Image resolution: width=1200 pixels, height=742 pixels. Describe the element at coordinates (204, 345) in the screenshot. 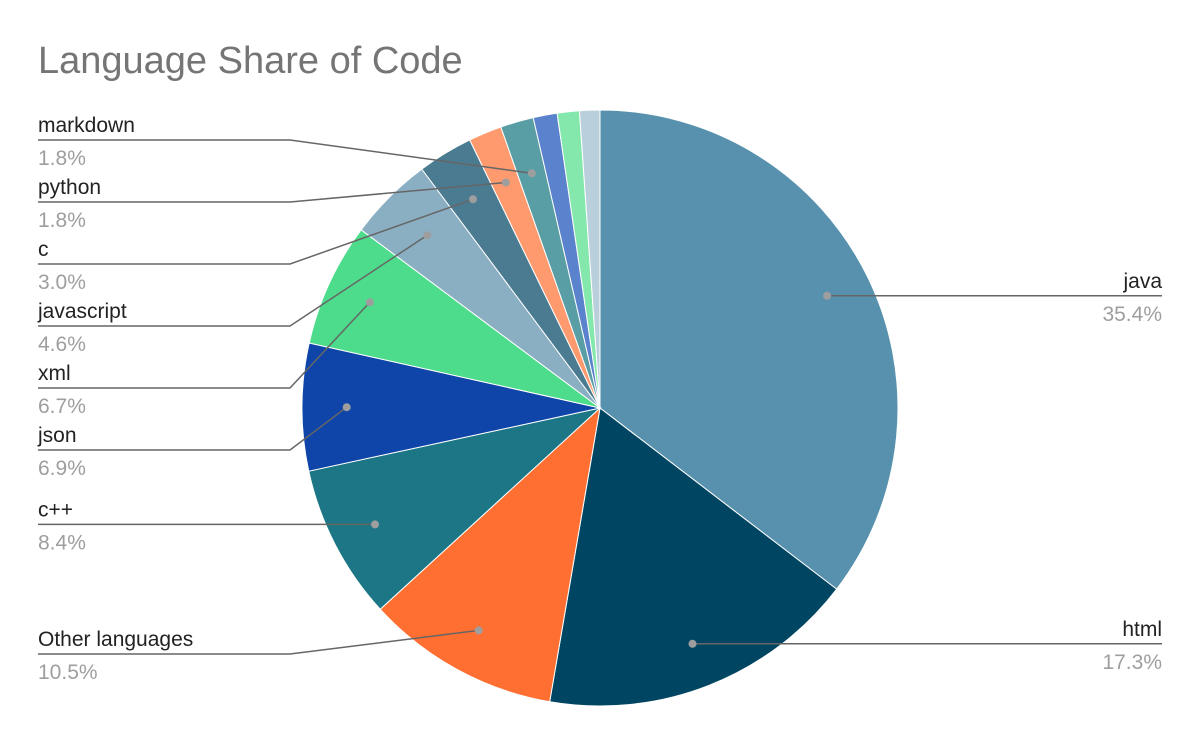

I see `leader-line-xml` at that location.